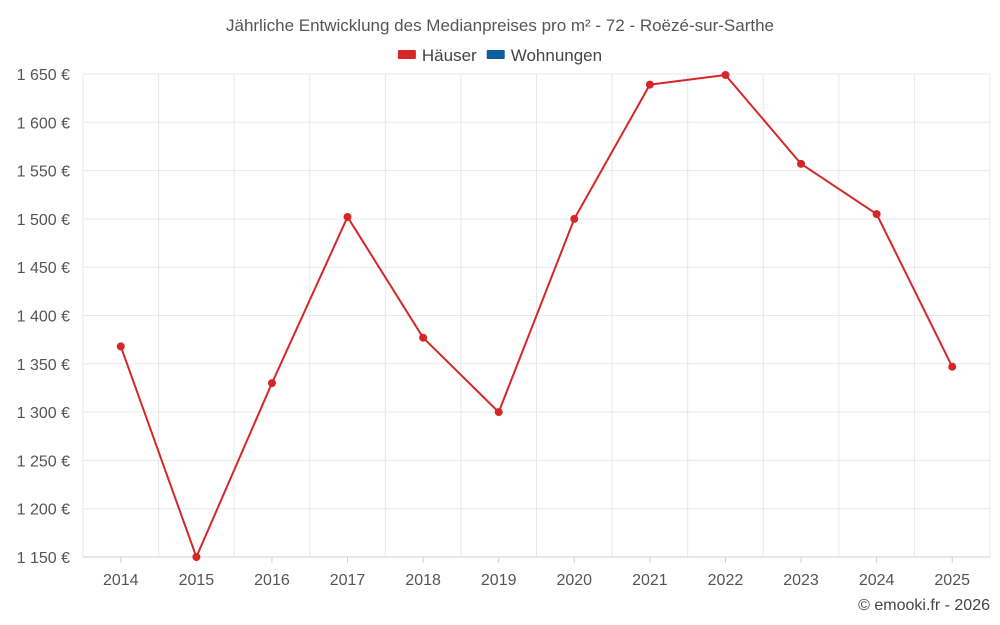 The height and width of the screenshot is (625, 1000). I want to click on x-tick-label: 2019, so click(499, 580).